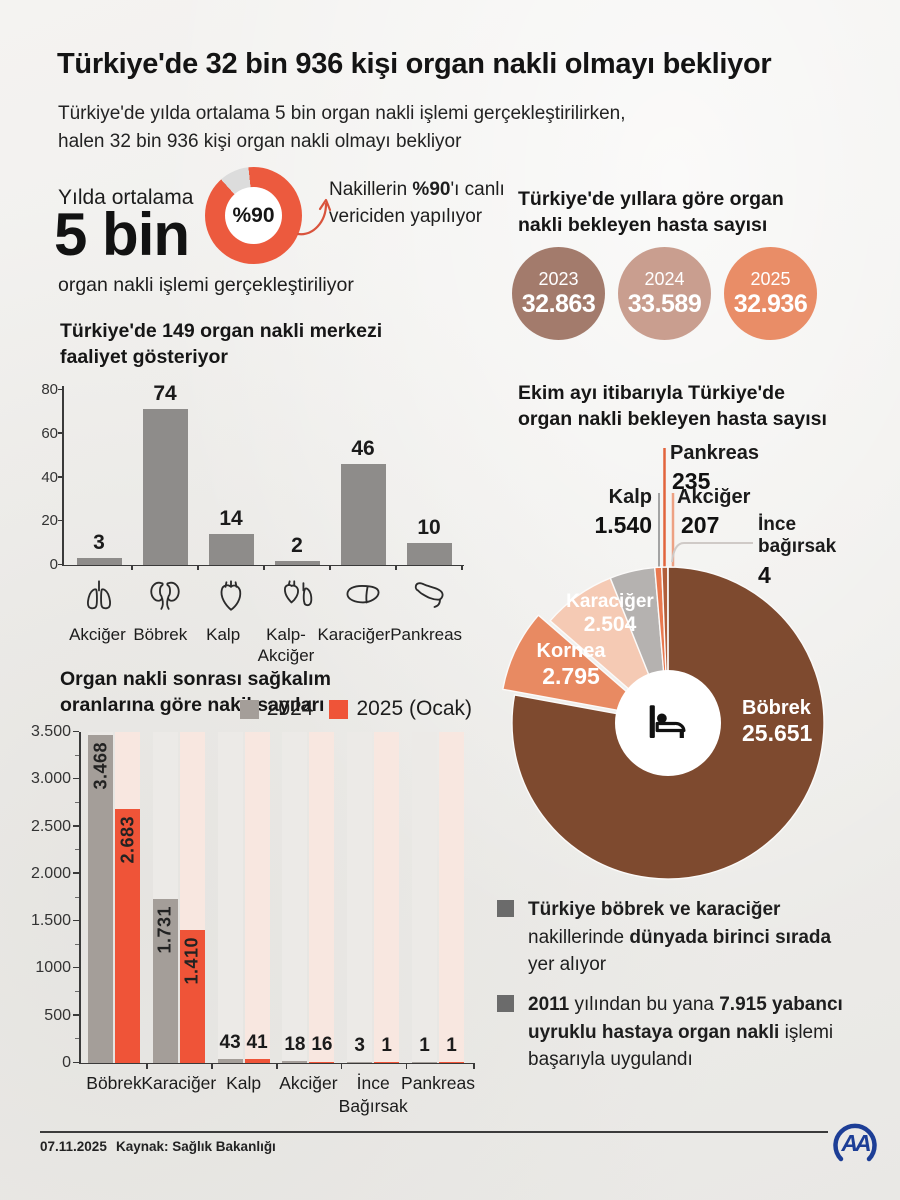 This screenshot has width=900, height=1200. Describe the element at coordinates (623, 512) in the screenshot. I see `pie-label-kalp: Kalp 1.540` at that location.